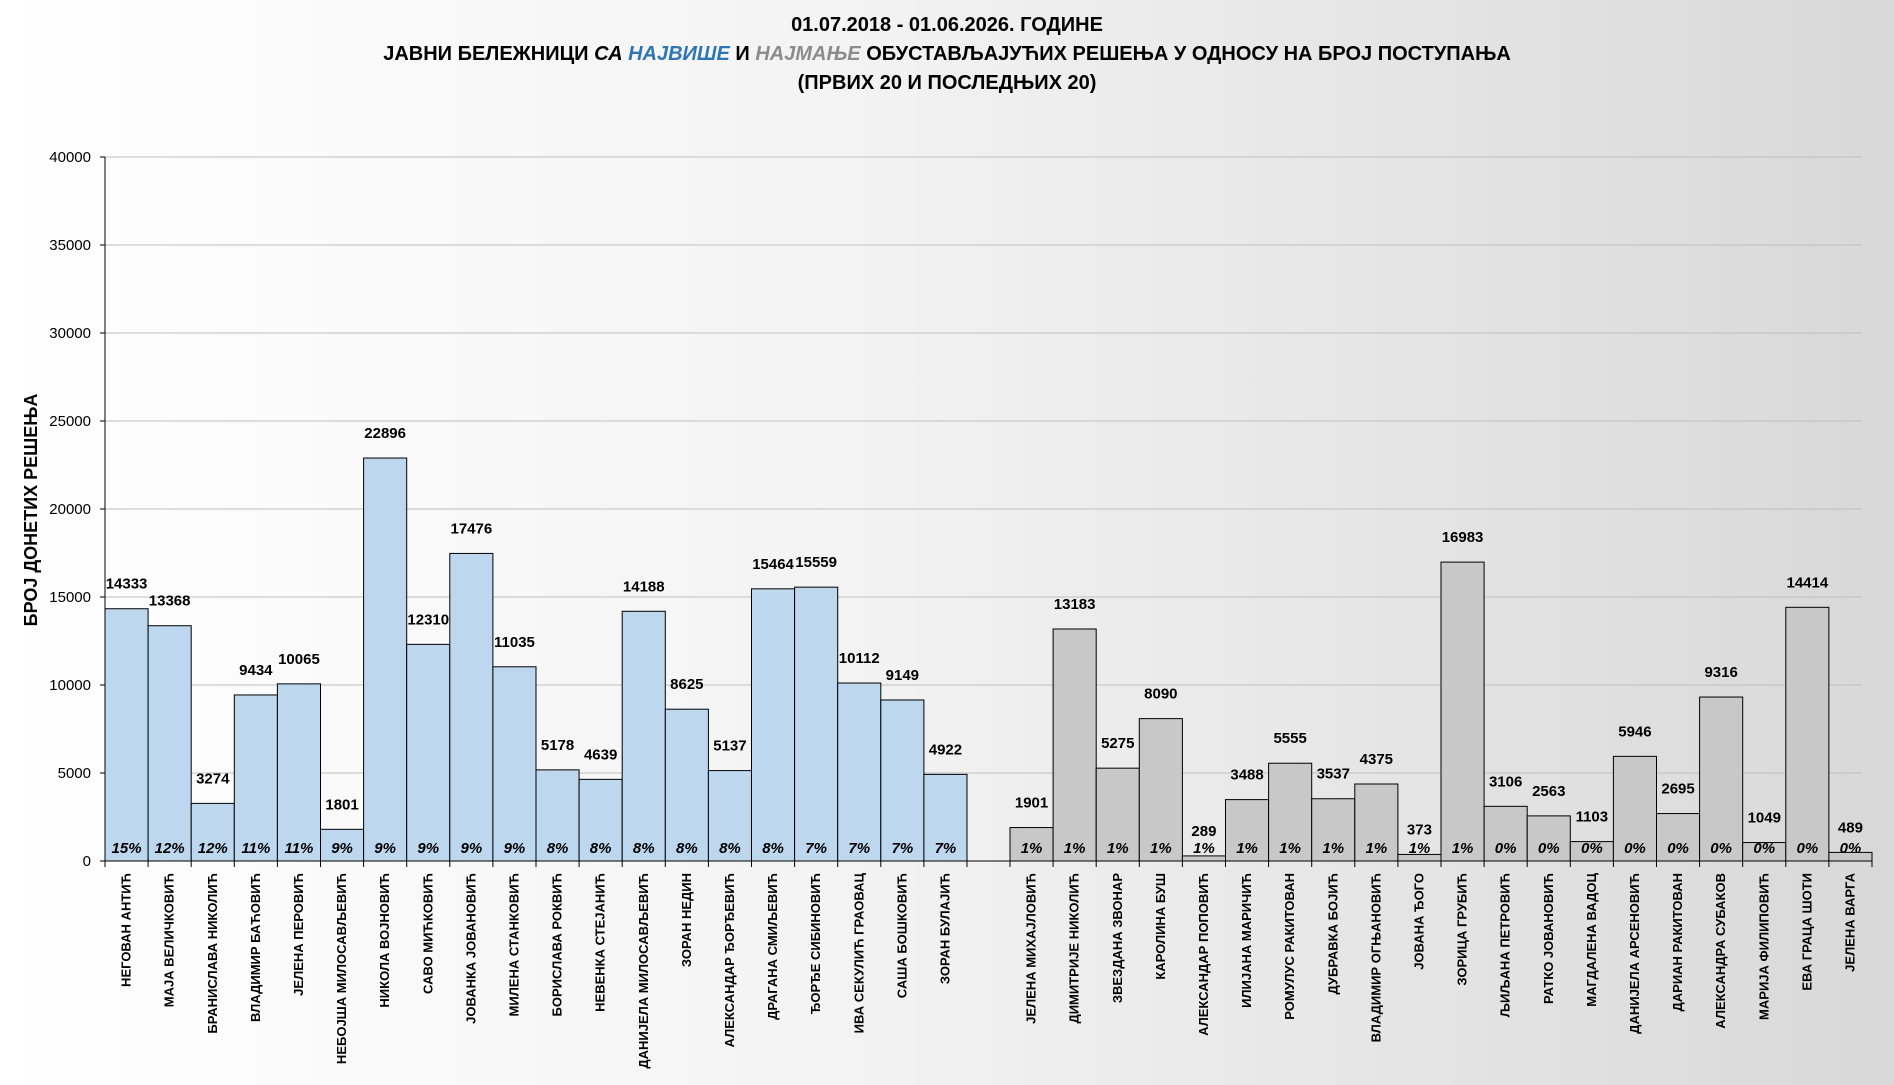 This screenshot has width=1894, height=1085. What do you see at coordinates (70, 597) in the screenshot?
I see `y-tick-label: 15000` at bounding box center [70, 597].